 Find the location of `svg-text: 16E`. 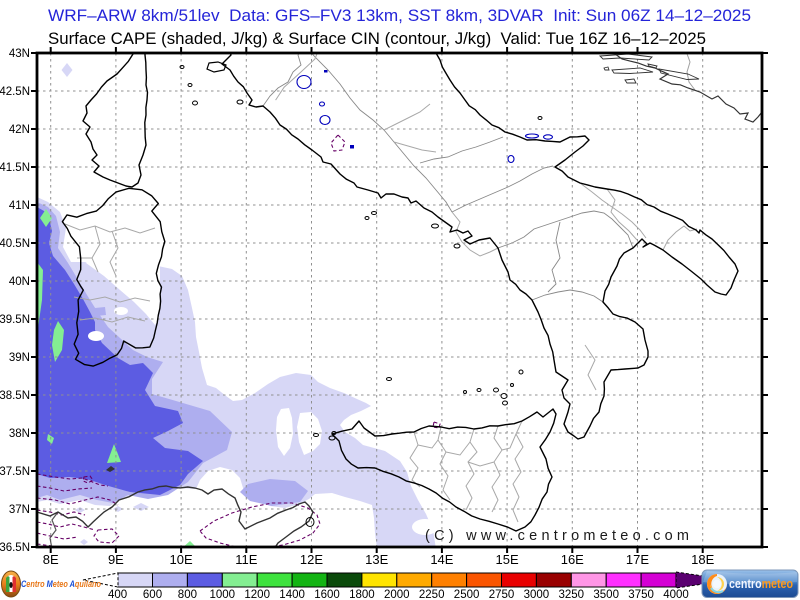

svg-text: 16E is located at coordinates (572, 559).